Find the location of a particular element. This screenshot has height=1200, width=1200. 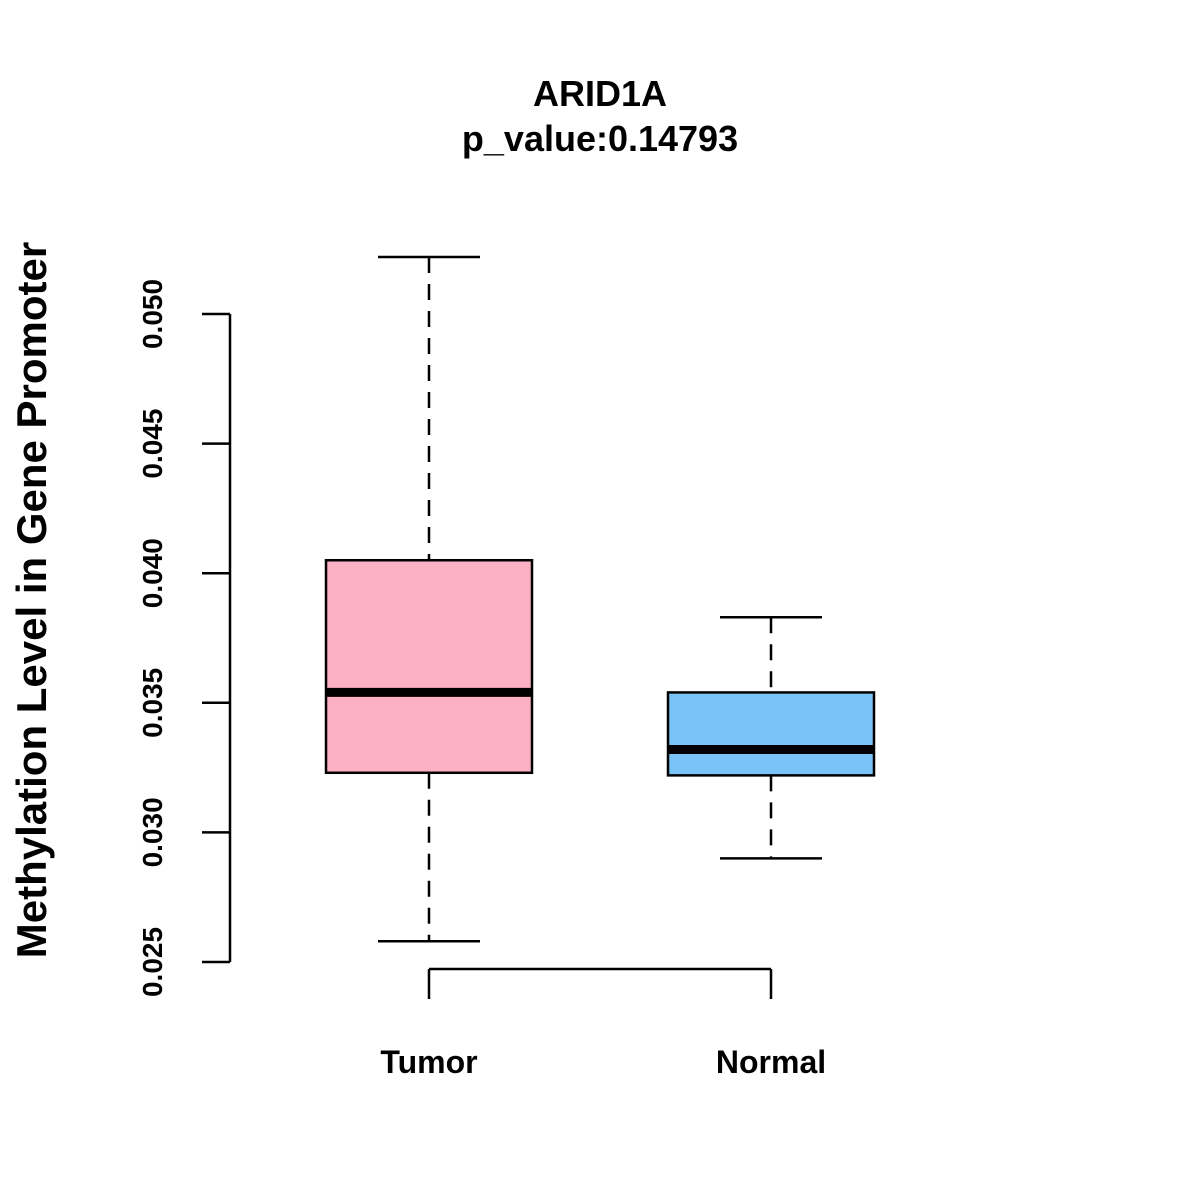

x-axis: Tumor Normal is located at coordinates (603, 1023).